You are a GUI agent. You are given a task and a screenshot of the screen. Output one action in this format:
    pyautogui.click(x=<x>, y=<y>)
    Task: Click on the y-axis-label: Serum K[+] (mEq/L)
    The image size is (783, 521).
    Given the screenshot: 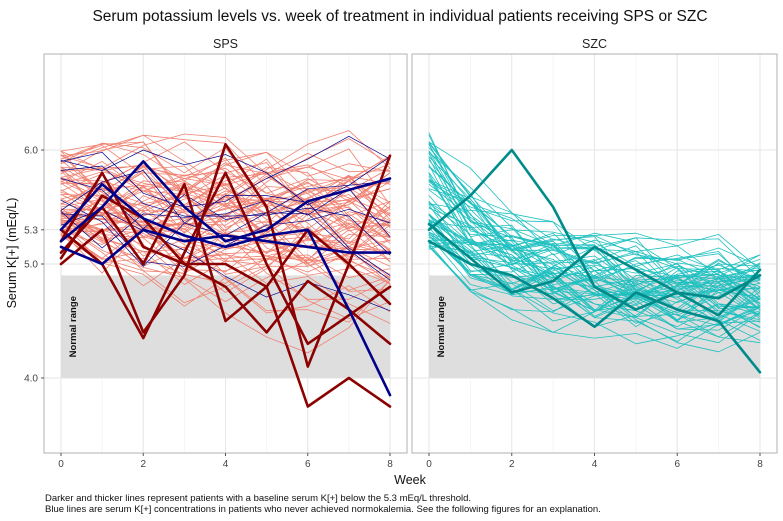 What is the action you would take?
    pyautogui.click(x=12, y=253)
    